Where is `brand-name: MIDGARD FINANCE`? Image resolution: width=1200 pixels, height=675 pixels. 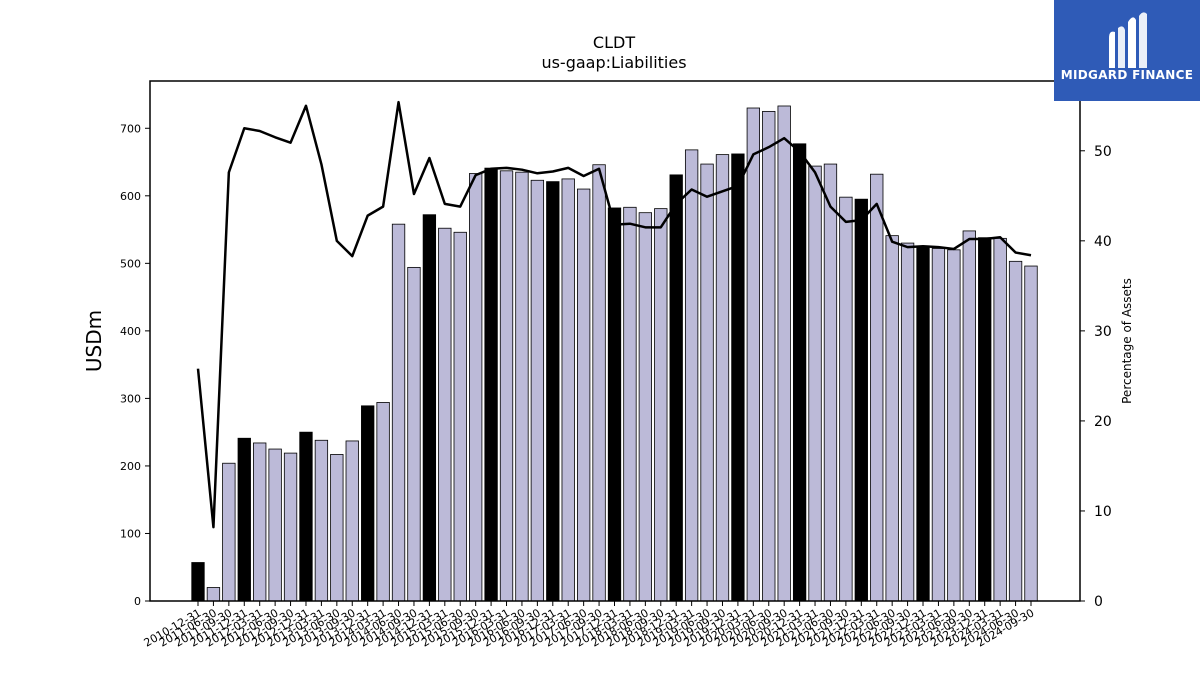 brand-name: MIDGARD FINANCE is located at coordinates (1127, 75).